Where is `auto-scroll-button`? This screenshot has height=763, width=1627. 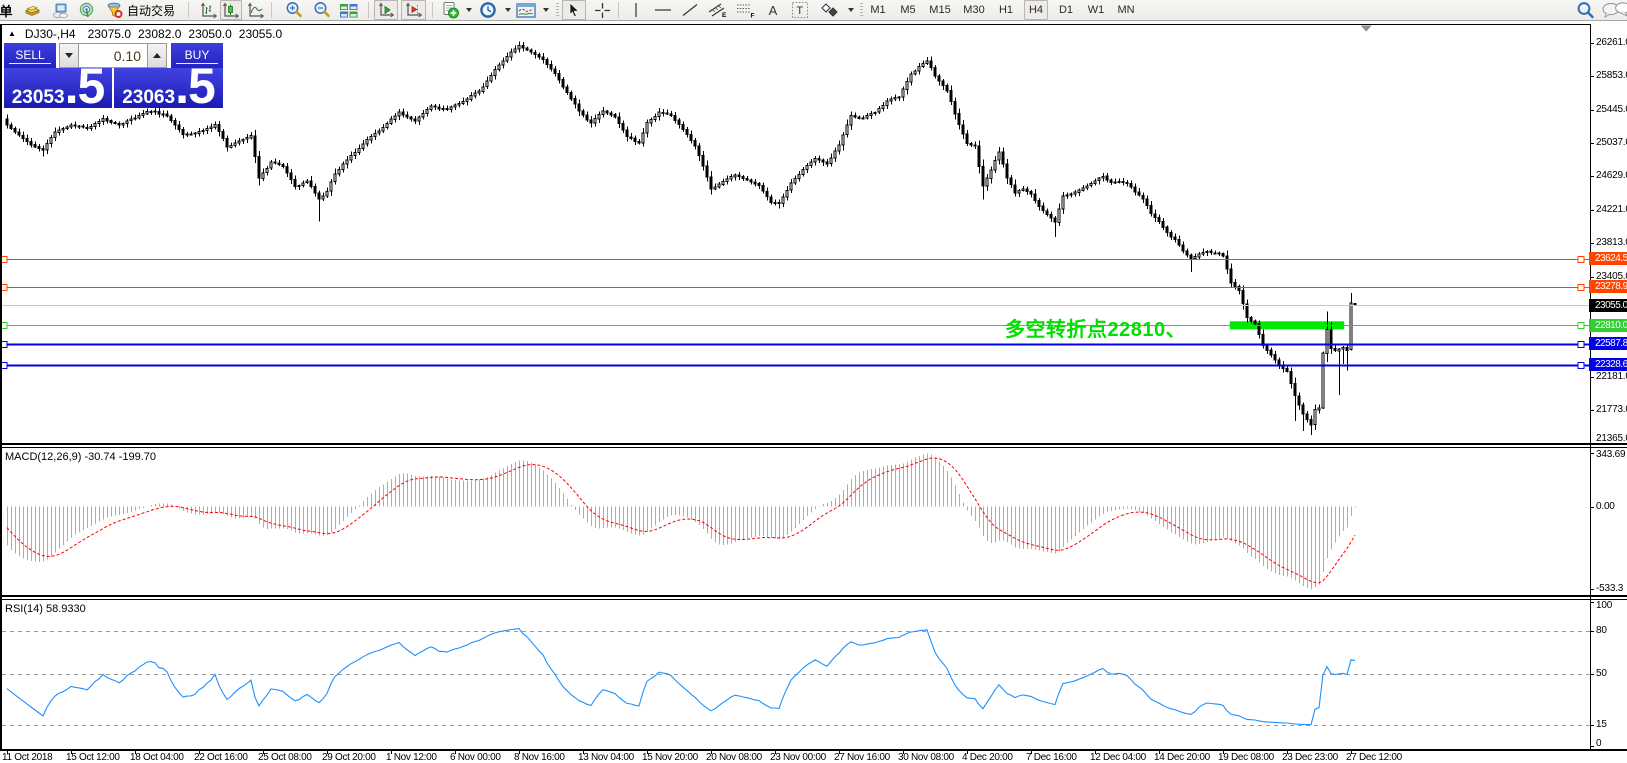
auto-scroll-button is located at coordinates (386, 10).